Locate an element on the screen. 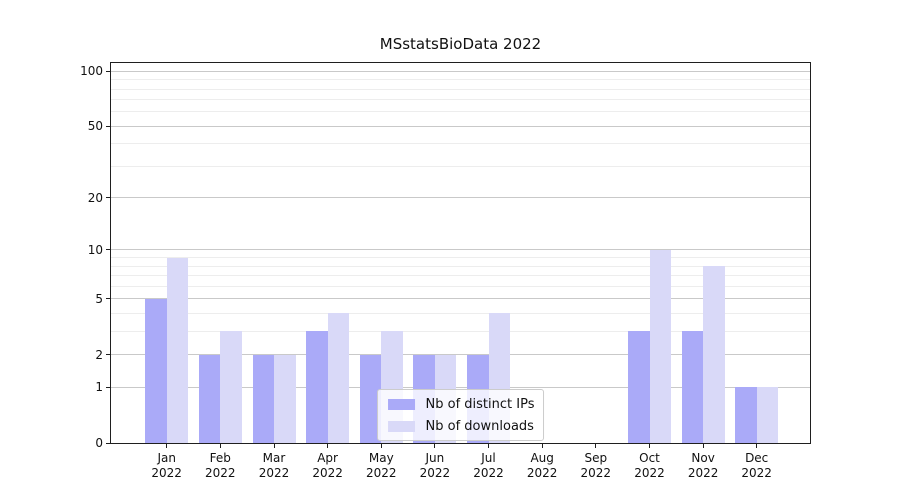 The height and width of the screenshot is (500, 900). x-tick-label: Dec 2022 is located at coordinates (756, 465).